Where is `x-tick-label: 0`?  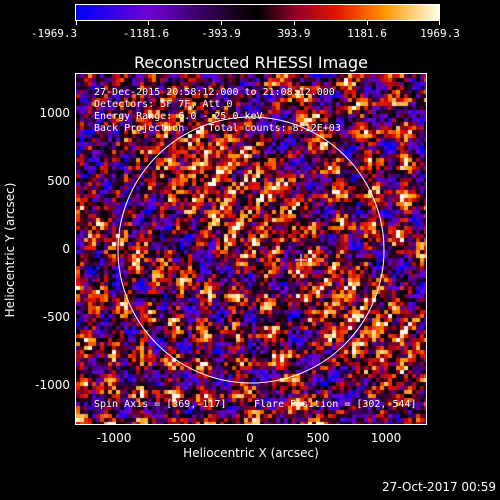 x-tick-label: 0 is located at coordinates (250, 438).